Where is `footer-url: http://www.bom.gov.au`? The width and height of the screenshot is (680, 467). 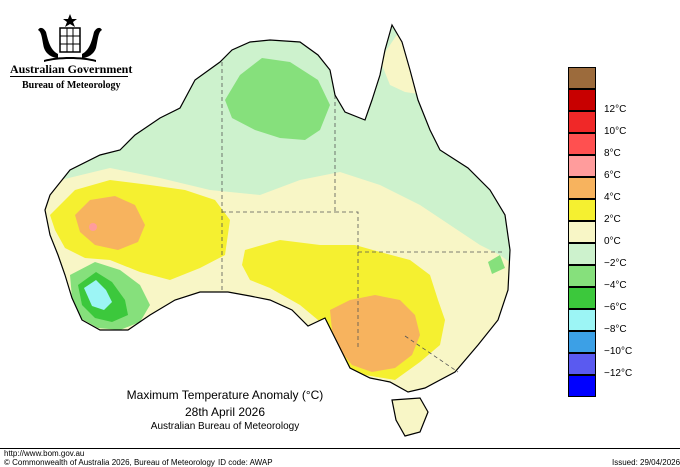 footer-url: http://www.bom.gov.au is located at coordinates (44, 453).